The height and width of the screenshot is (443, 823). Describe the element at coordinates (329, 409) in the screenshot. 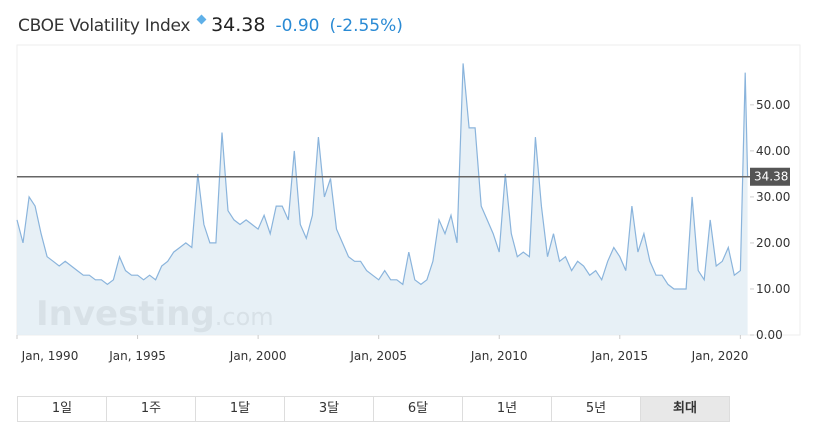

I see `range-button: 3달` at that location.